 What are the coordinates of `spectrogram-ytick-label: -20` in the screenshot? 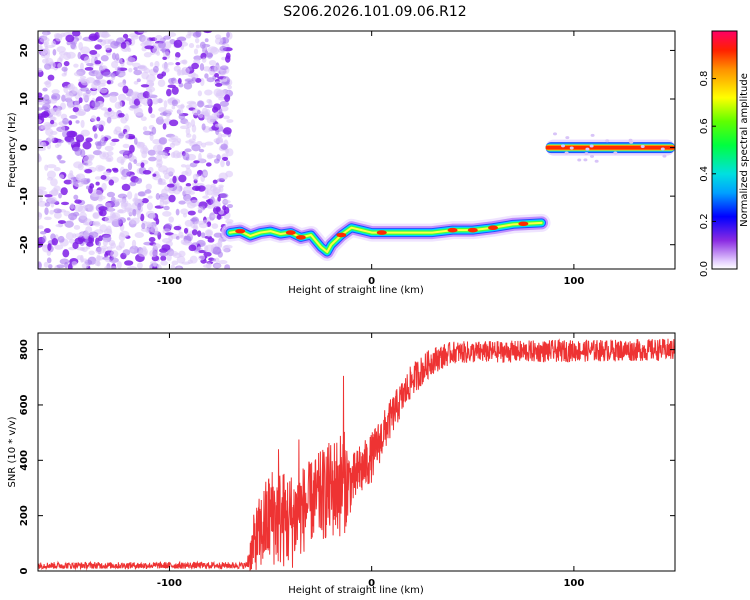 It's located at (24, 245).